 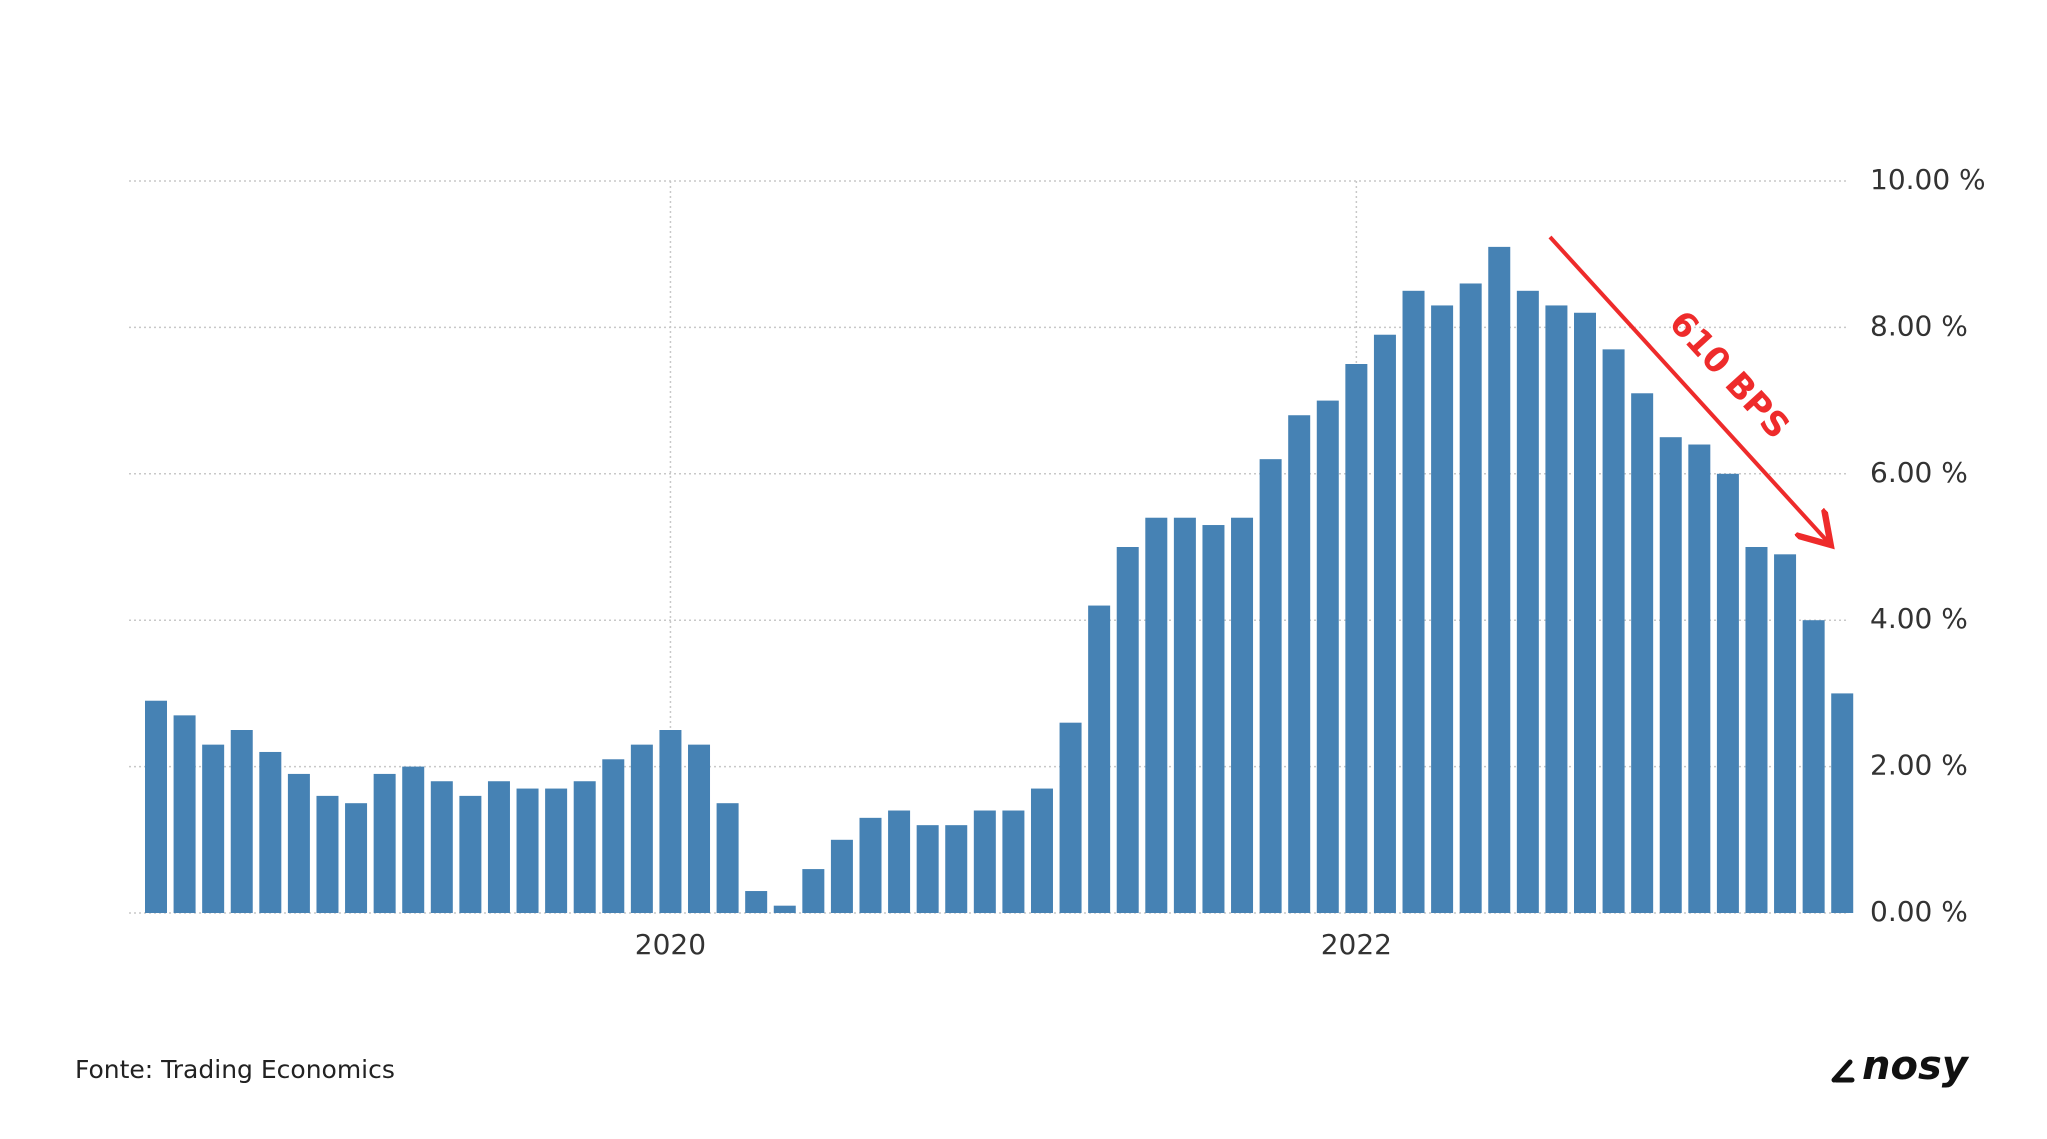 I want to click on annotation: 610 BPS, so click(x=1729, y=375).